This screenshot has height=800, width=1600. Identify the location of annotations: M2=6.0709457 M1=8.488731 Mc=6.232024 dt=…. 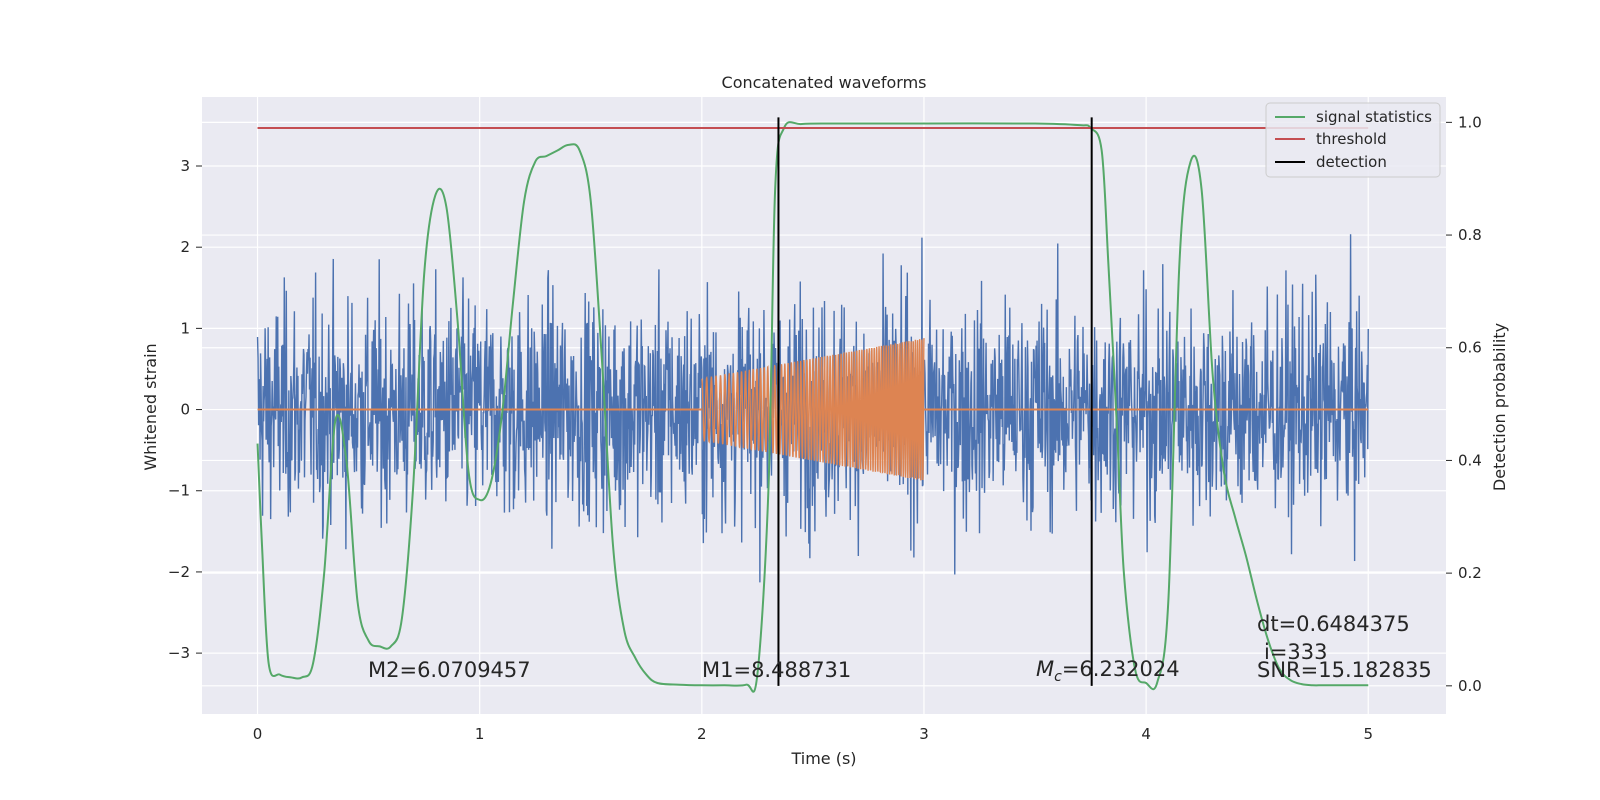
(900, 648).